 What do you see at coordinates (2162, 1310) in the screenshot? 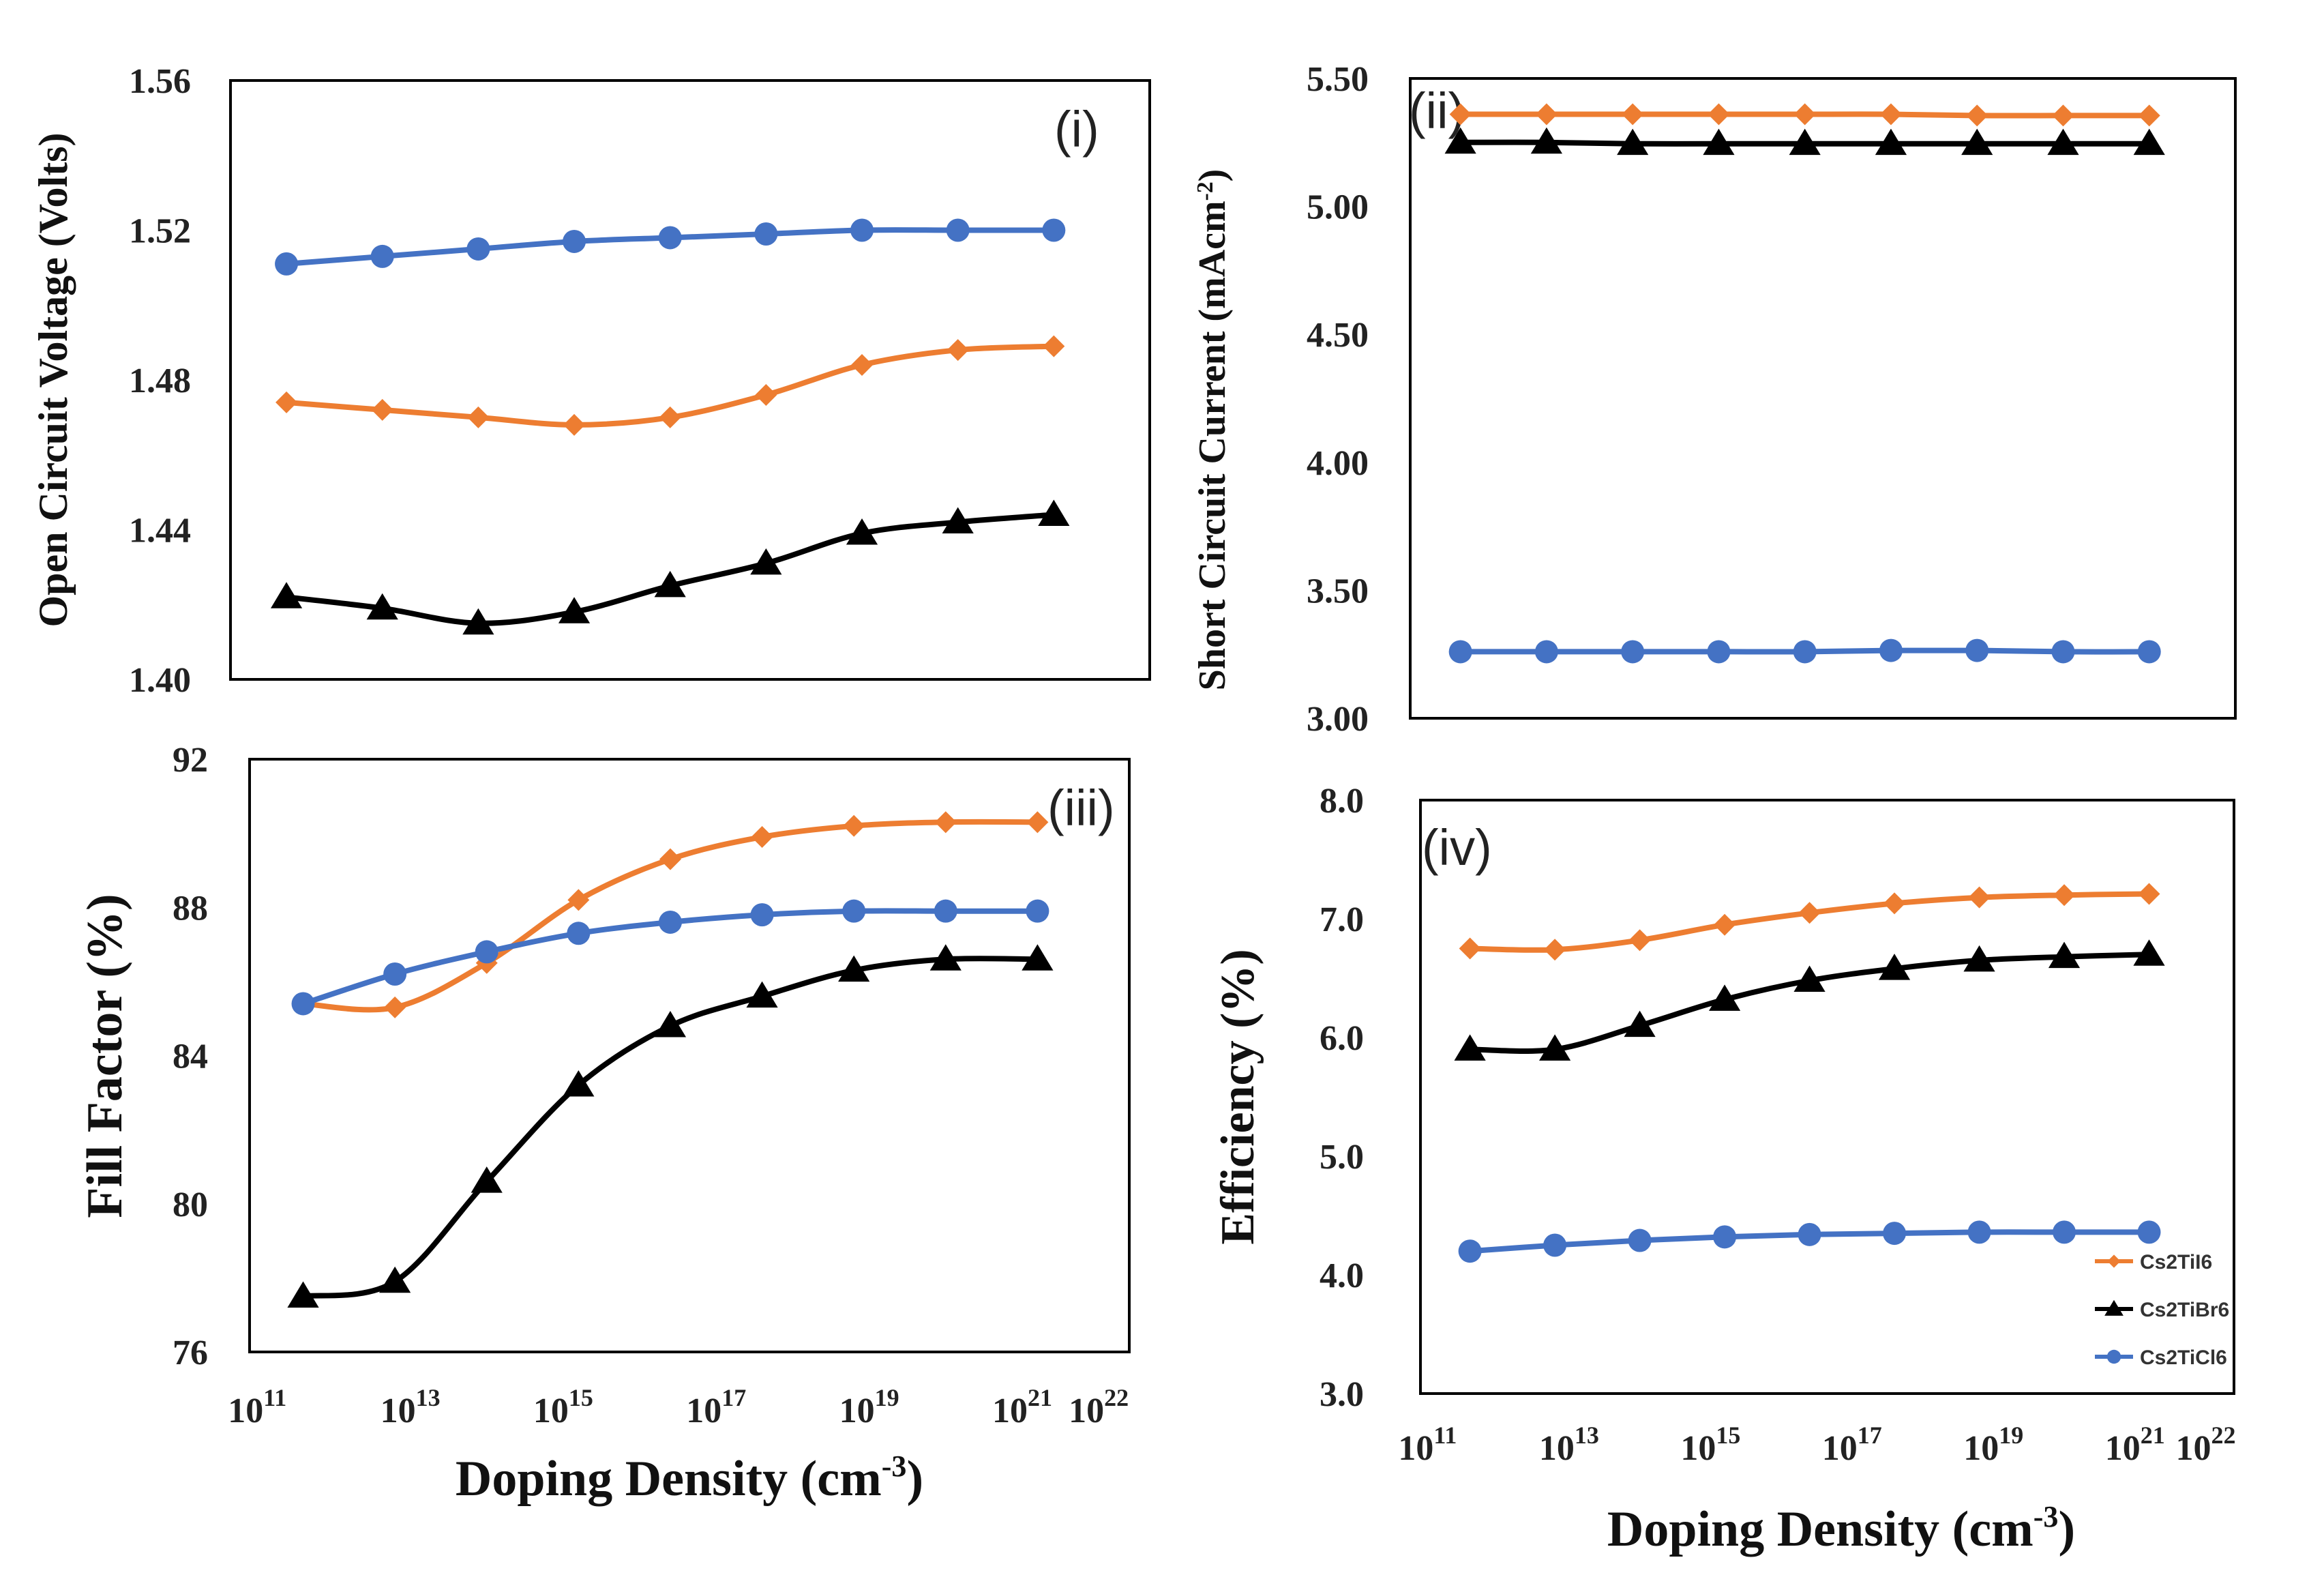
I see `legend: Cs2TiI6 Cs2TiBr6 Cs2TiCl6` at bounding box center [2162, 1310].